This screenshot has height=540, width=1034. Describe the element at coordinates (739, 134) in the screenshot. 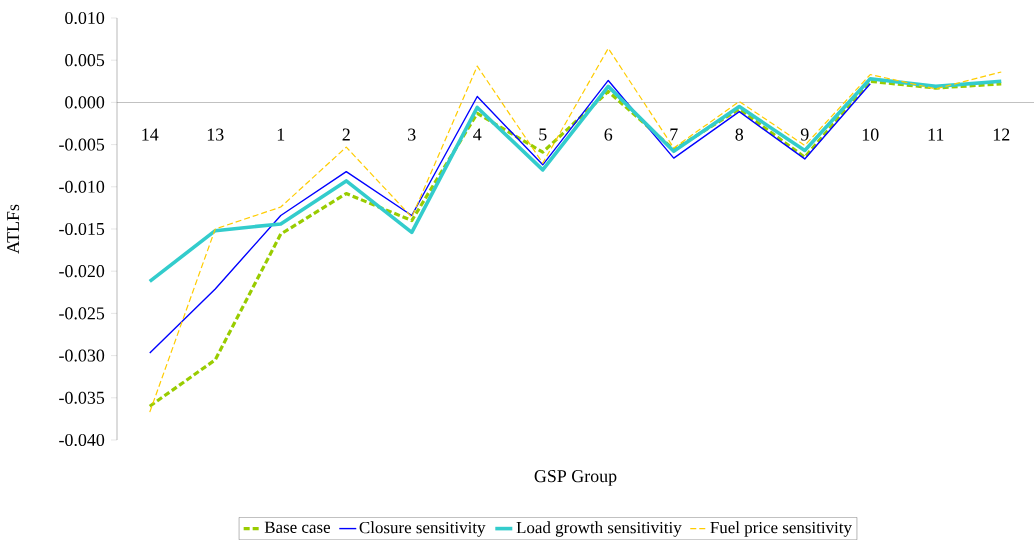

I see `x-tick-label: 8` at that location.